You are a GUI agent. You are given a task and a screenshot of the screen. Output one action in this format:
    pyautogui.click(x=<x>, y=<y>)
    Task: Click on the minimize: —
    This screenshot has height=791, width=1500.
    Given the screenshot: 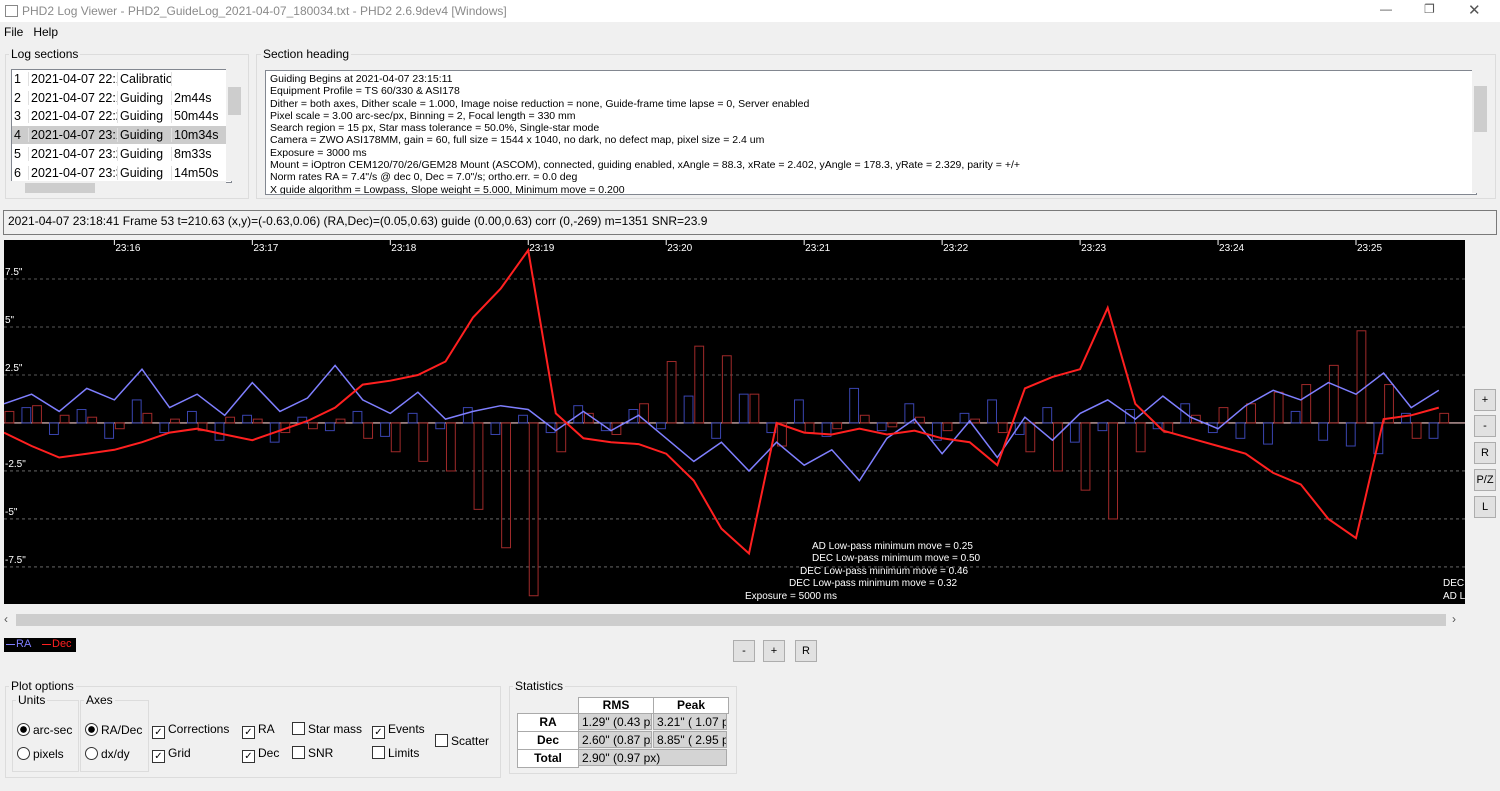 What is the action you would take?
    pyautogui.click(x=1386, y=9)
    